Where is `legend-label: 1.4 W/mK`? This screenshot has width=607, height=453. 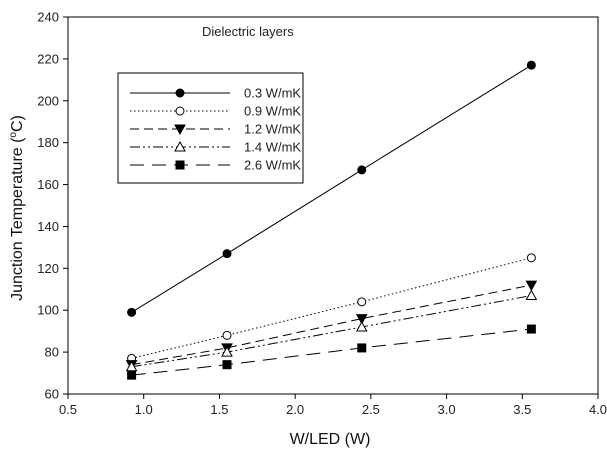 legend-label: 1.4 W/mK is located at coordinates (272, 147).